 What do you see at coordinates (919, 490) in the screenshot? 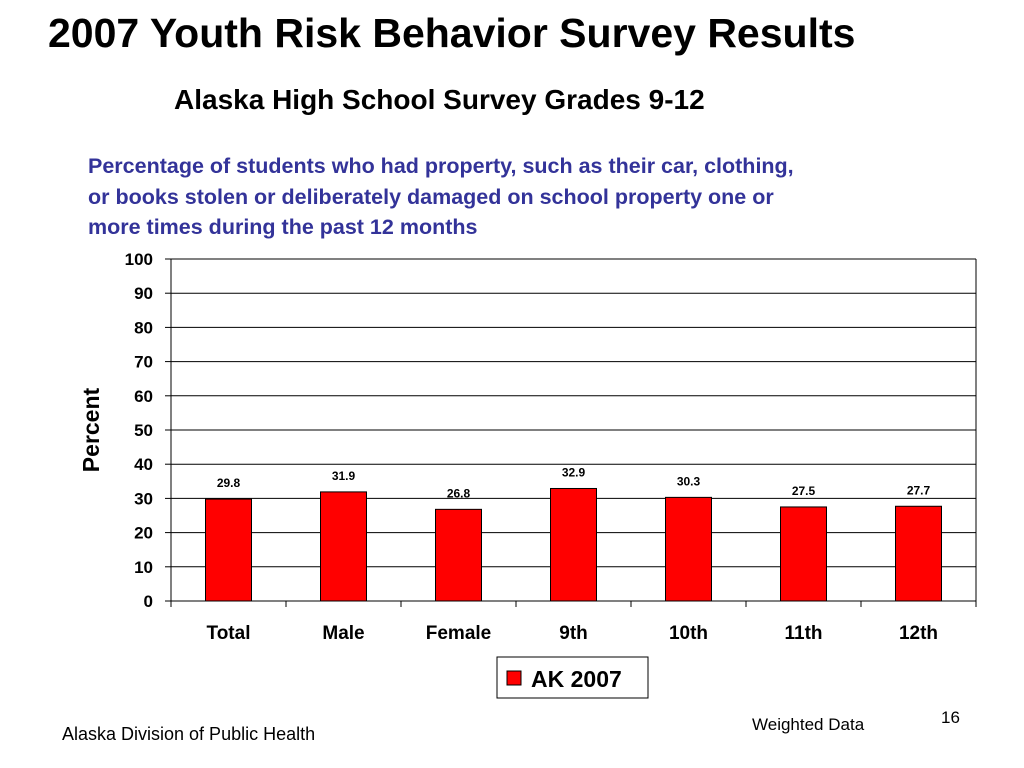
I see `data-label: 27.7` at bounding box center [919, 490].